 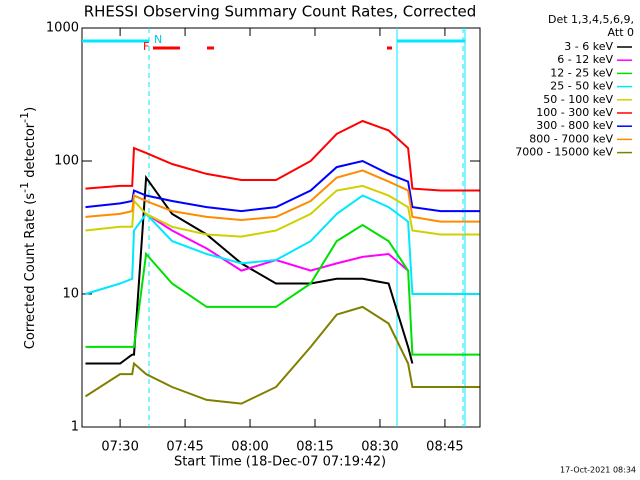 I want to click on legend-label: 6 - 12 keV, so click(x=585, y=59).